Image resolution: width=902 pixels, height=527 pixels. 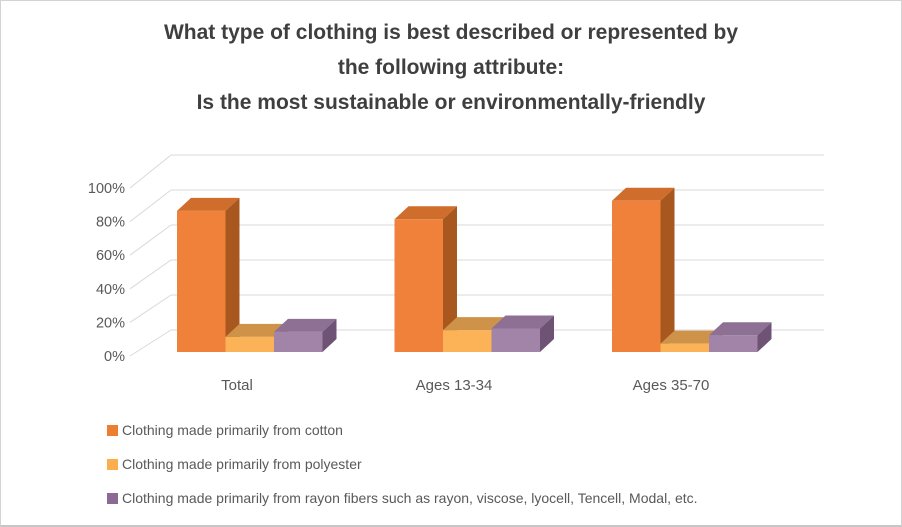 What do you see at coordinates (298, 341) in the screenshot?
I see `bar-rayon-total` at bounding box center [298, 341].